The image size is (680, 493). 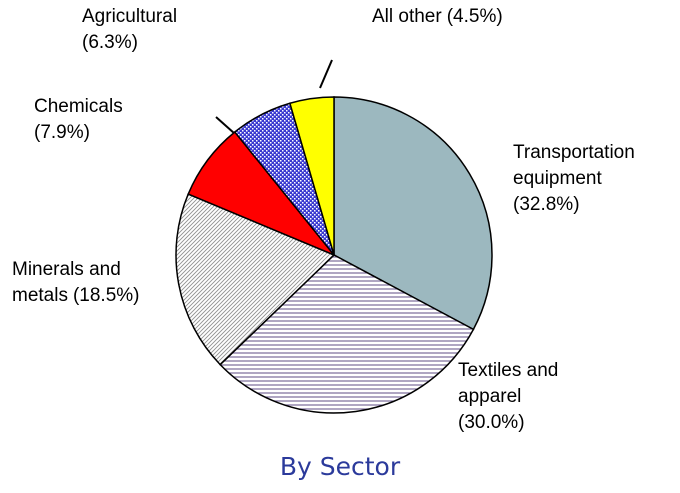 What do you see at coordinates (508, 383) in the screenshot?
I see `category-label: Textiles and apparel` at bounding box center [508, 383].